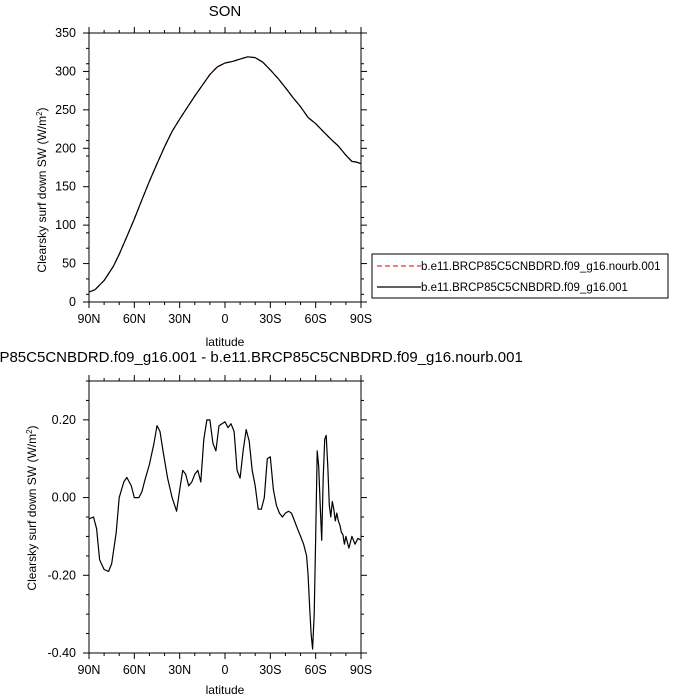  What do you see at coordinates (65, 71) in the screenshot?
I see `y-tick-label: 300` at bounding box center [65, 71].